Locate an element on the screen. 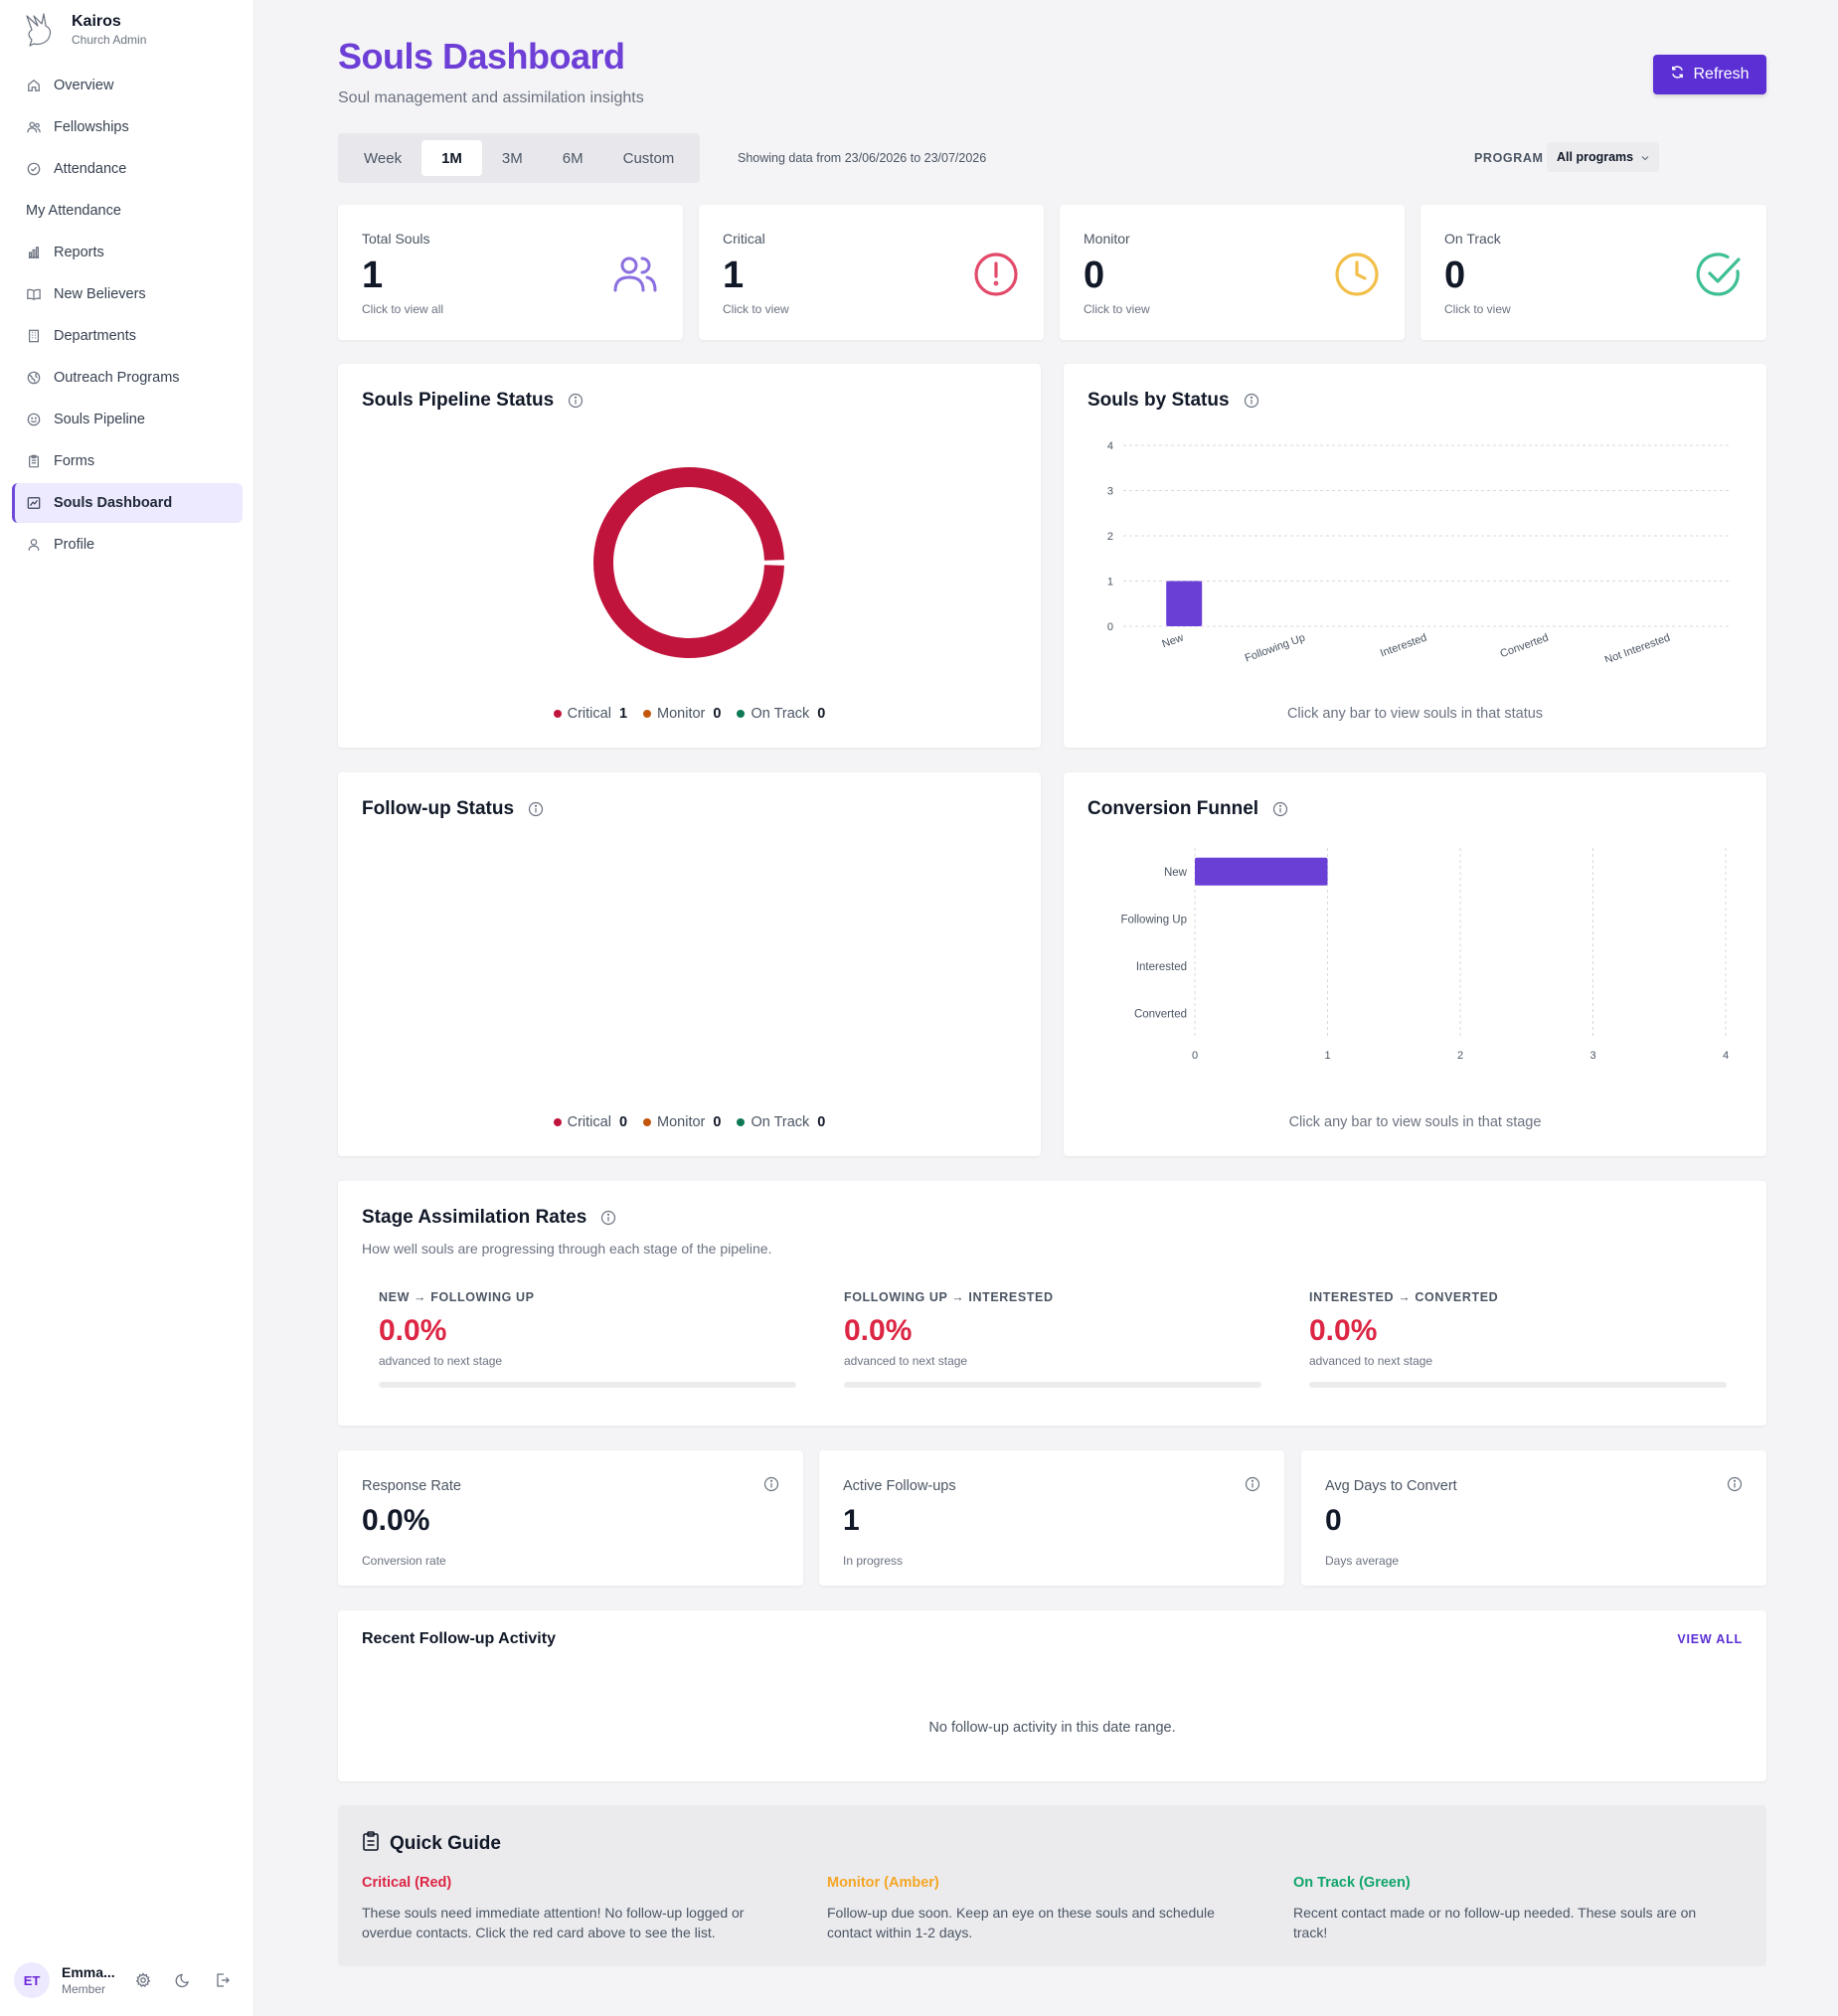 The width and height of the screenshot is (1838, 2016). range-1m-button: 1M is located at coordinates (452, 158).